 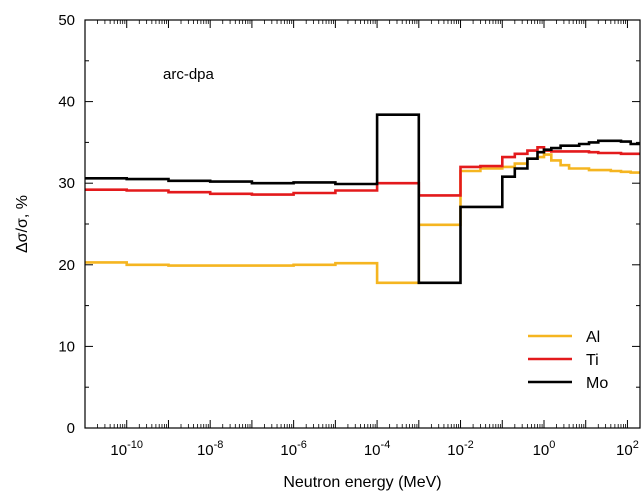 What do you see at coordinates (593, 337) in the screenshot?
I see `legend-label-al: Al` at bounding box center [593, 337].